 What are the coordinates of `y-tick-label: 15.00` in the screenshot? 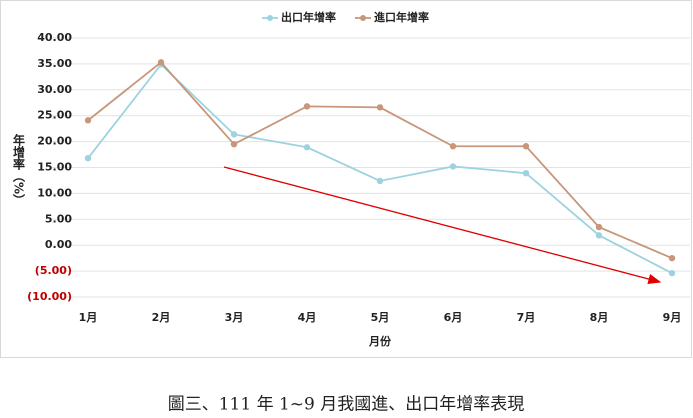 It's located at (54, 167).